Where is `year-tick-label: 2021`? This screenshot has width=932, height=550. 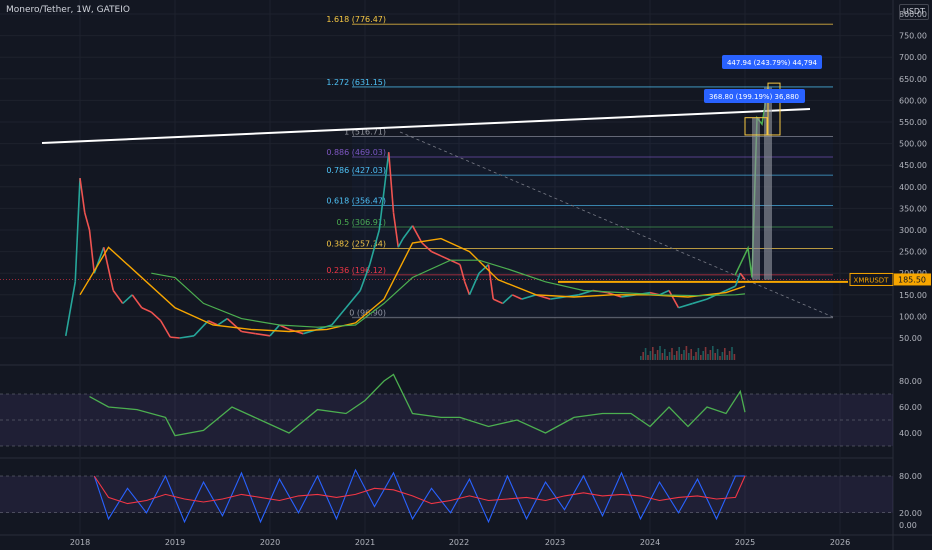
year-tick-label: 2021 is located at coordinates (365, 542).